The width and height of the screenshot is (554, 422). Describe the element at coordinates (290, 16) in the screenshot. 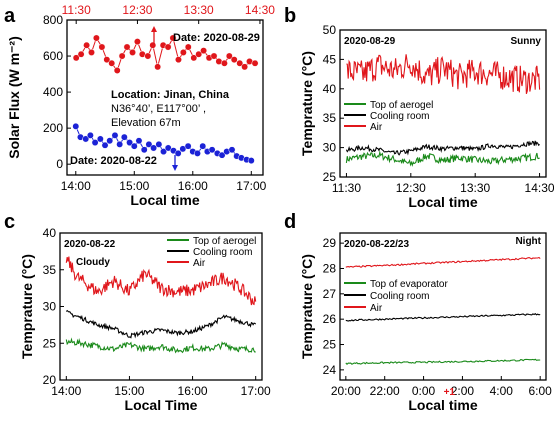

I see `panel-letter-b: b` at that location.